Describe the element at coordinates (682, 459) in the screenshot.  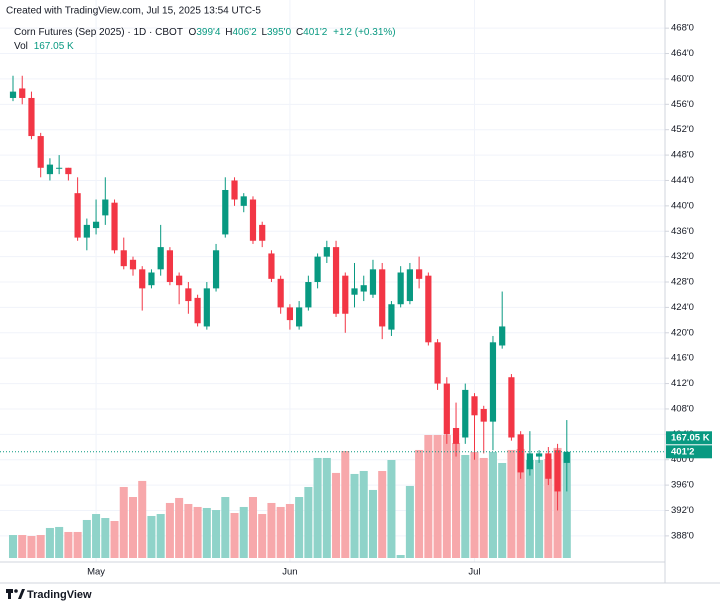
I see `y-tick-label: 400'0` at that location.